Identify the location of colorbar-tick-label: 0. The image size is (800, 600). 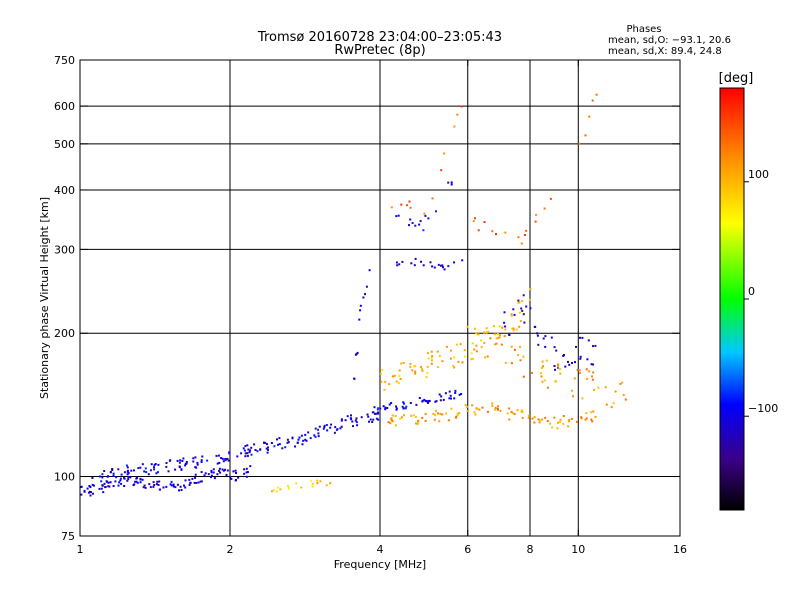
(751, 291).